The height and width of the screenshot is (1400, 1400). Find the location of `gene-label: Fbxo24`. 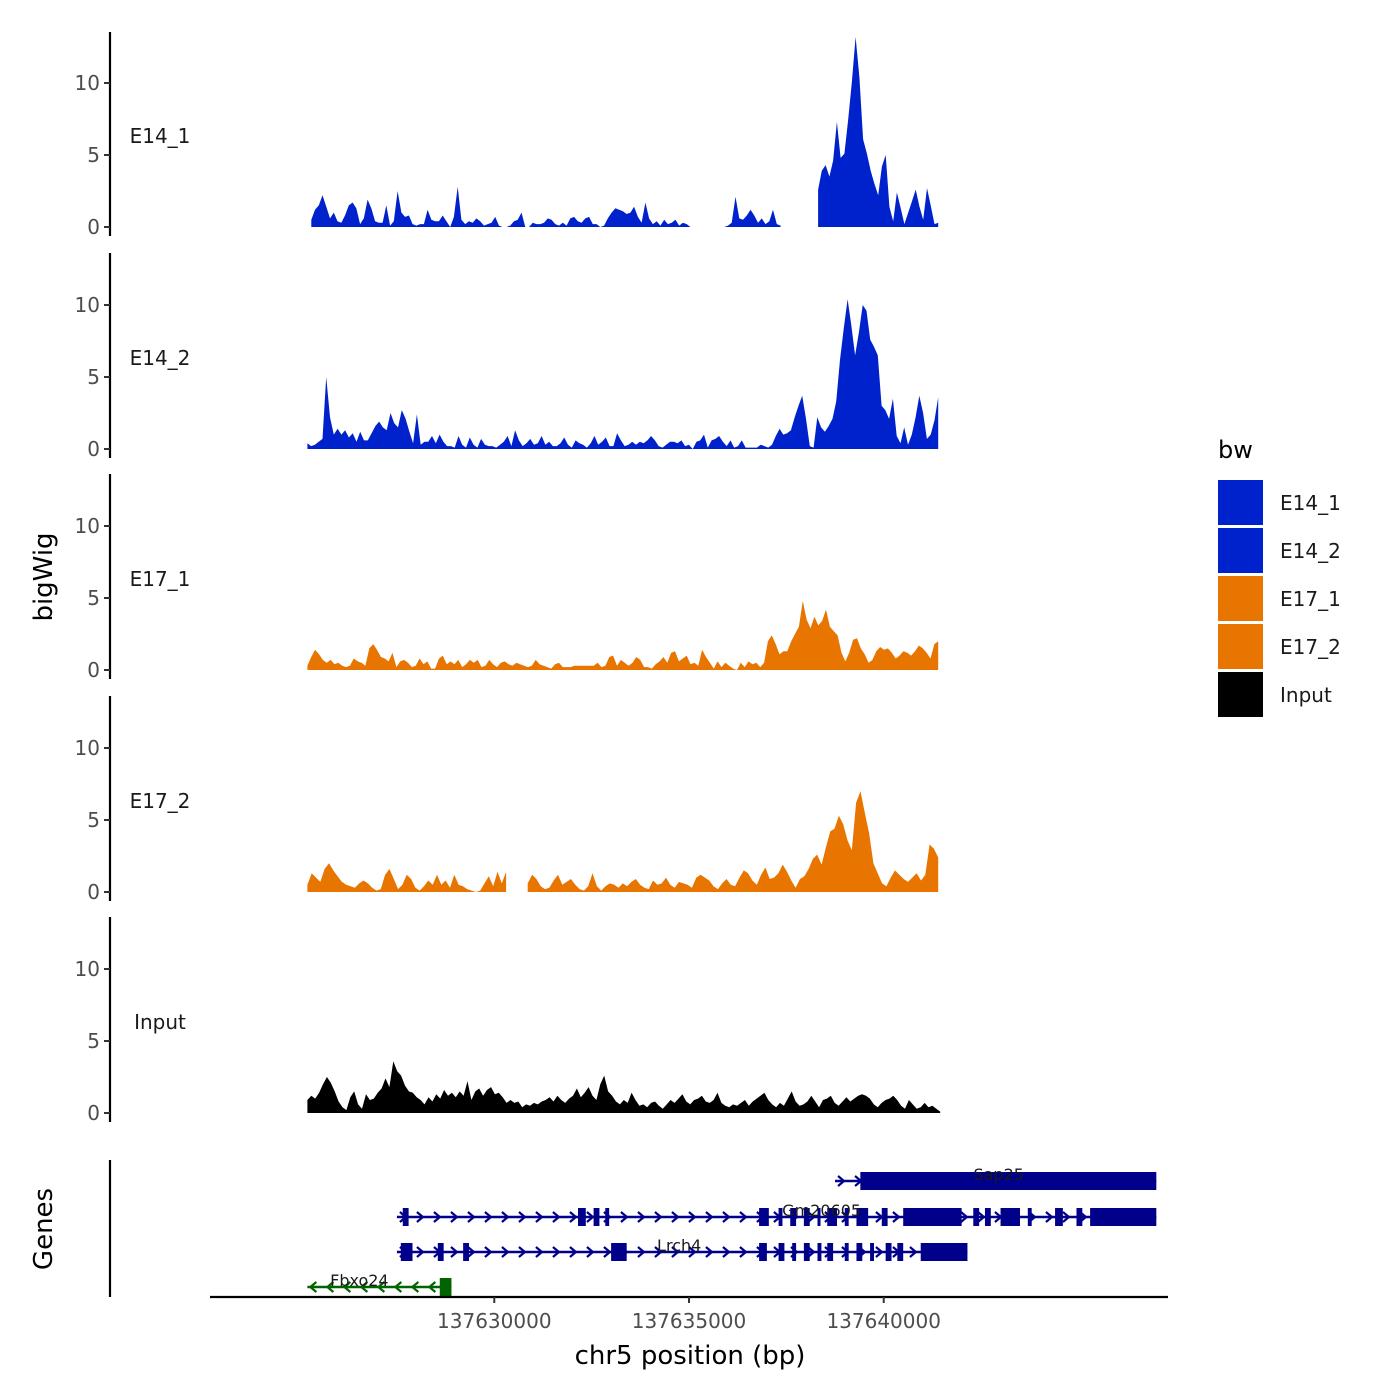

gene-label: Fbxo24 is located at coordinates (359, 1280).